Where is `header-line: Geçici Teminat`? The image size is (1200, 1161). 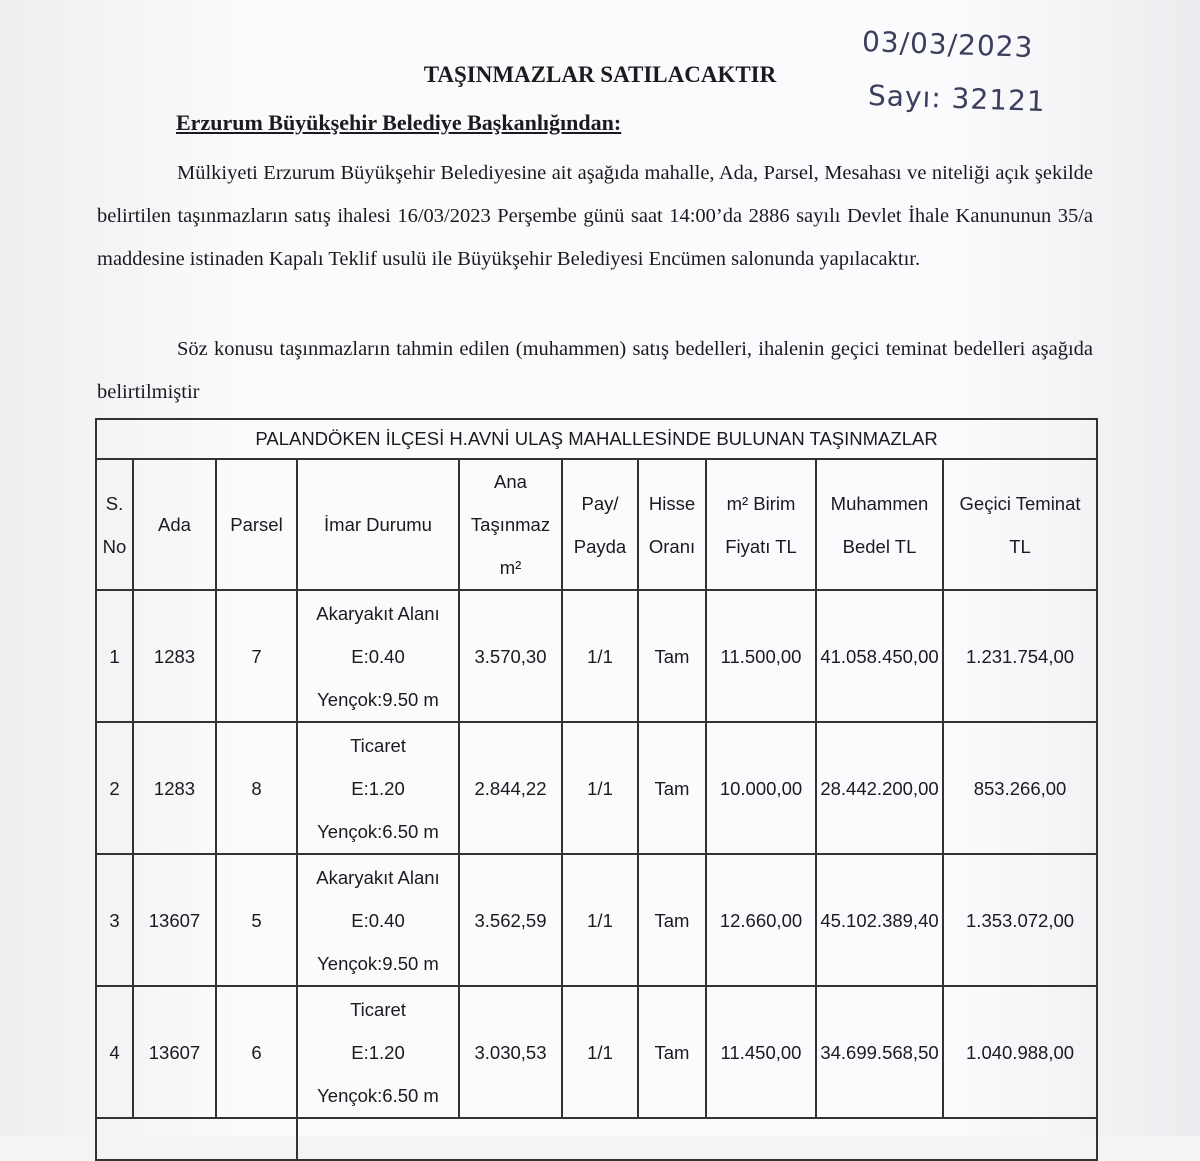 header-line: Geçici Teminat is located at coordinates (1020, 503).